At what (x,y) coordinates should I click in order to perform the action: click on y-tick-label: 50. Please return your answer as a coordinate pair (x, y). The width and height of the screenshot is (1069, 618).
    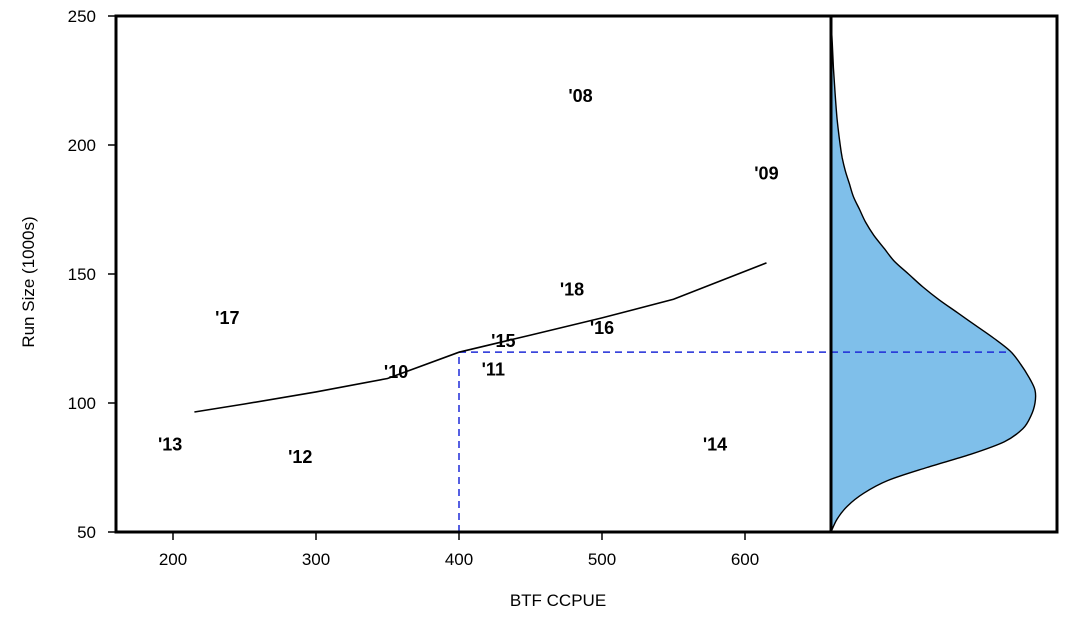
    Looking at the image, I should click on (86, 532).